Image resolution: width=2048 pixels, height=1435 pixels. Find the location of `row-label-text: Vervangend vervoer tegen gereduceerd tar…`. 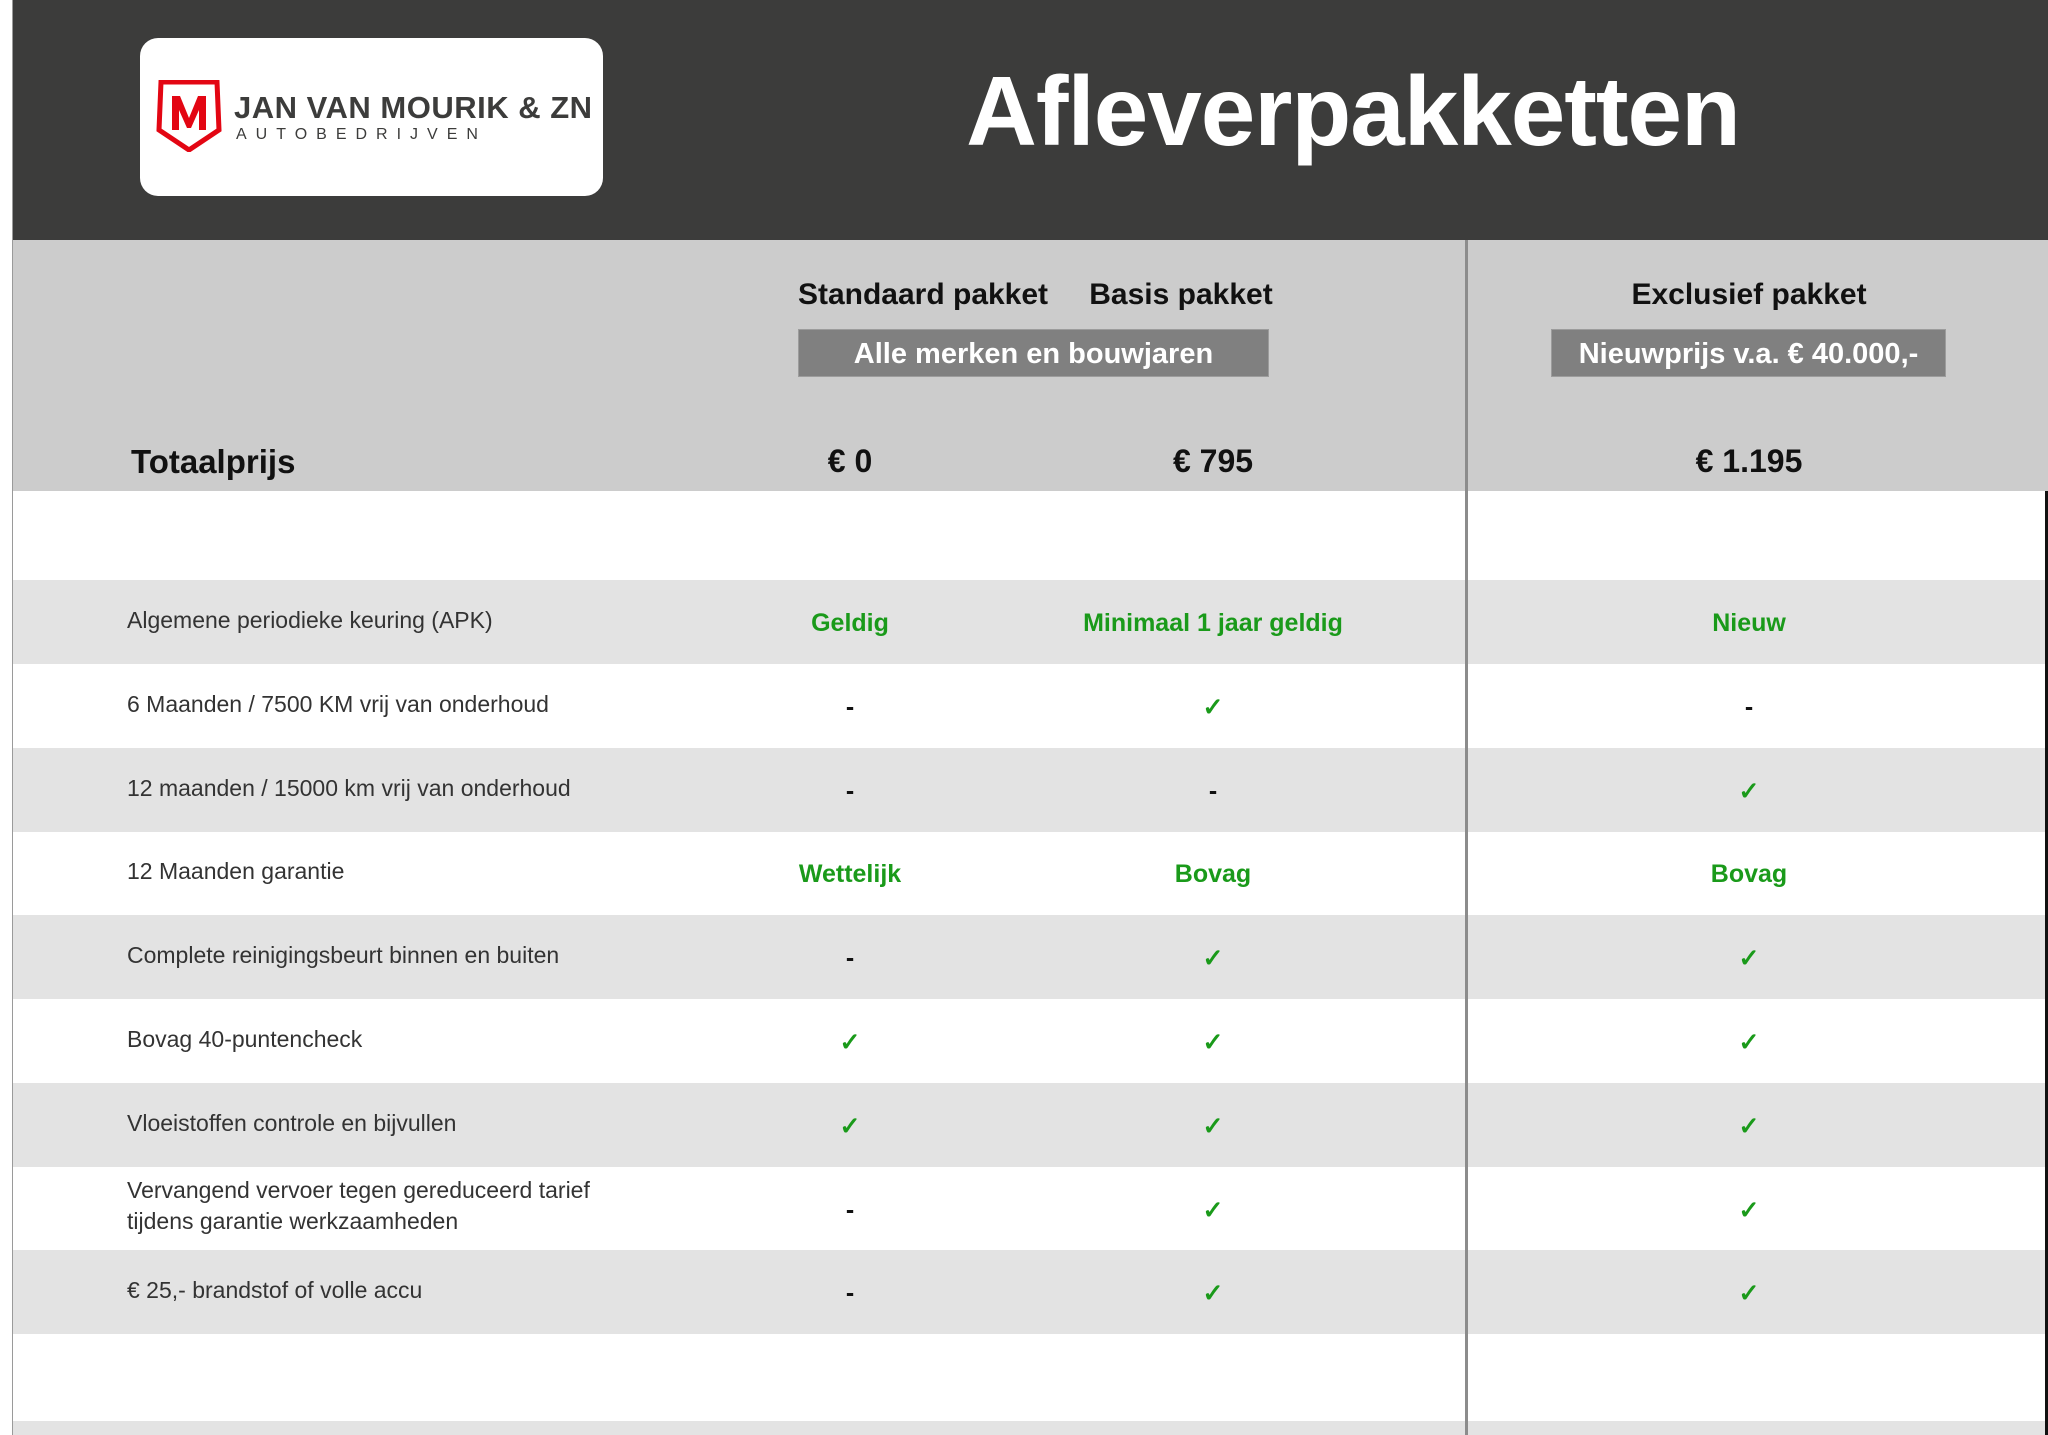

row-label-text: Vervangend vervoer tegen gereduceerd tar… is located at coordinates (358, 1189).